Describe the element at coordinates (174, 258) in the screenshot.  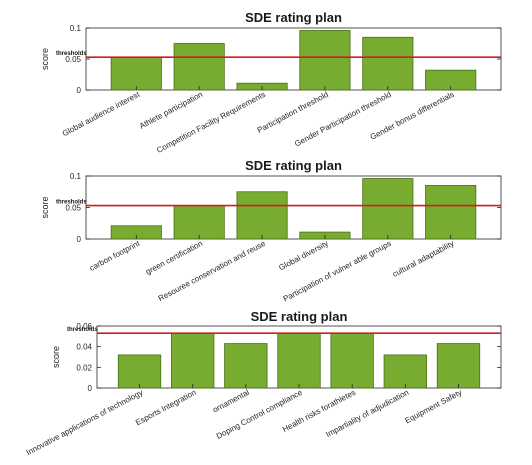
I see `x-tick-label: green certification` at that location.